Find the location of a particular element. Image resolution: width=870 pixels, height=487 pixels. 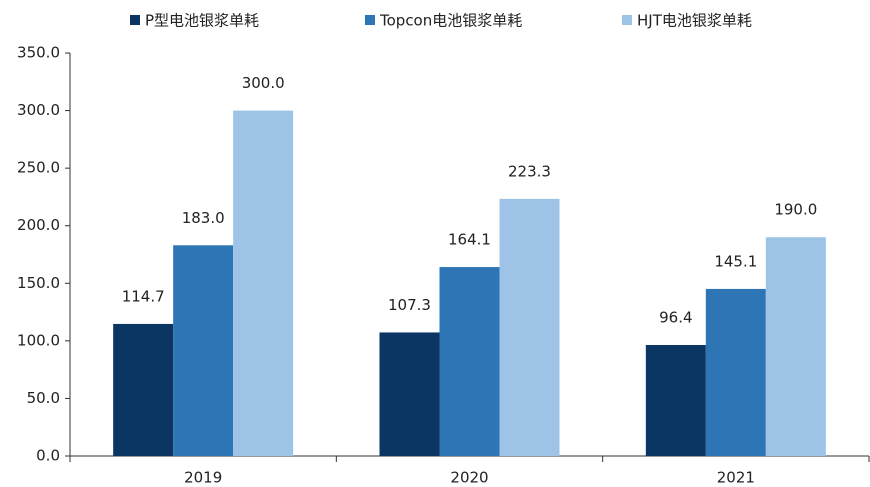

data-label: 183.0 is located at coordinates (203, 218).